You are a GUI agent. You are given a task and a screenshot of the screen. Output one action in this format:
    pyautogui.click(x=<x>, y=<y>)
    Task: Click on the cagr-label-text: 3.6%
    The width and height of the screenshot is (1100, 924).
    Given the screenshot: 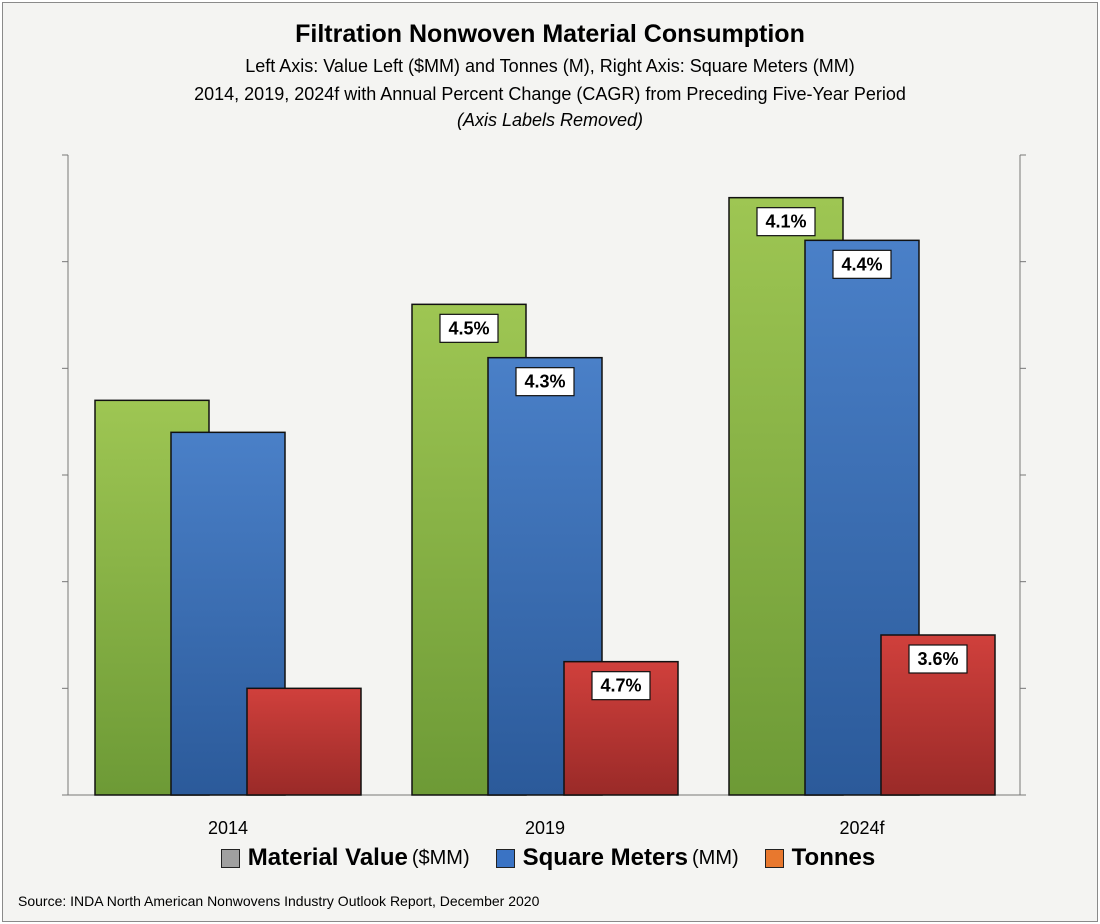 What is the action you would take?
    pyautogui.click(x=937, y=659)
    